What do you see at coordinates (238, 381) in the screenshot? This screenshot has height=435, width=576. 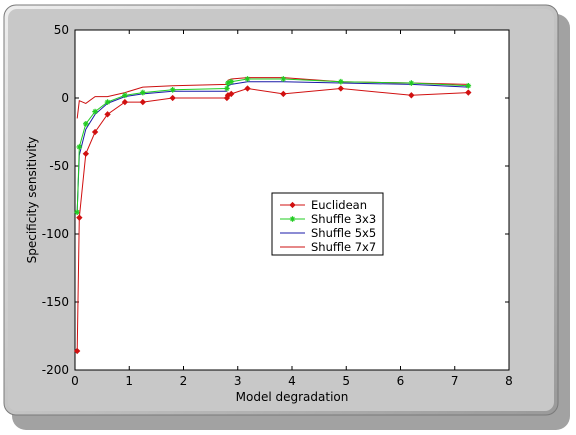 I see `x-tick-label: 3` at bounding box center [238, 381].